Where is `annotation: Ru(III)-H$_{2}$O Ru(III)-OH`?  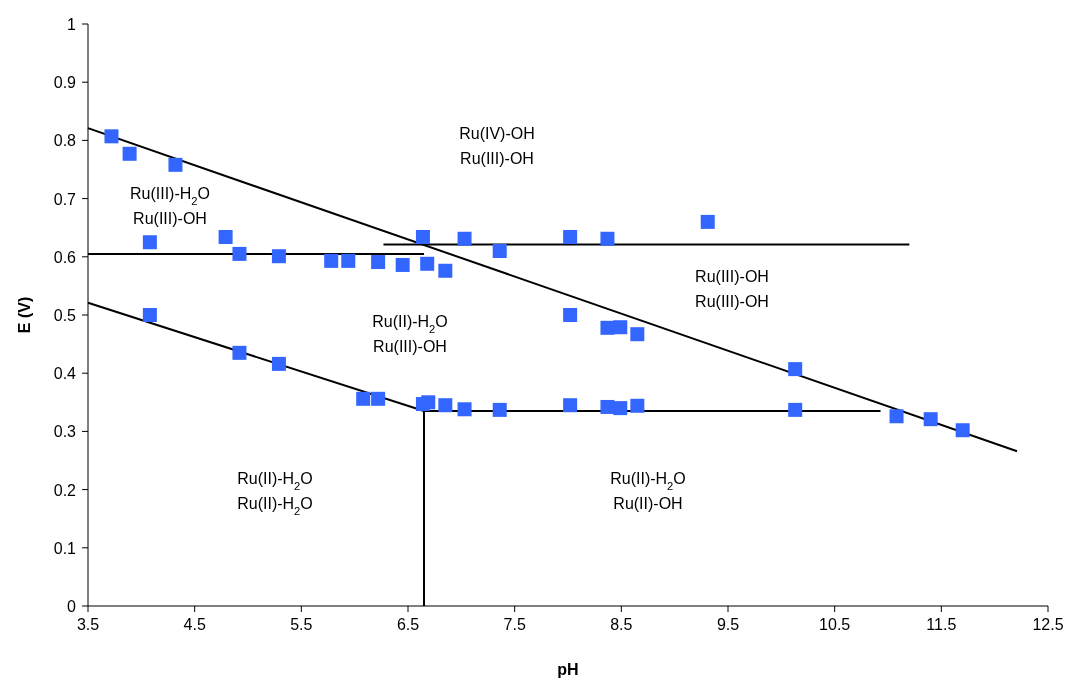
annotation: Ru(III)-H$_{2}$O Ru(III)-OH is located at coordinates (170, 205).